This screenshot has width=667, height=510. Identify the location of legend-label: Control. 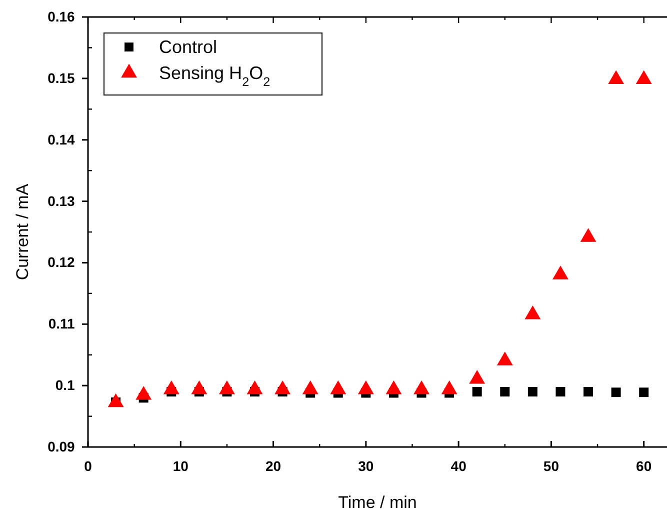
(188, 47).